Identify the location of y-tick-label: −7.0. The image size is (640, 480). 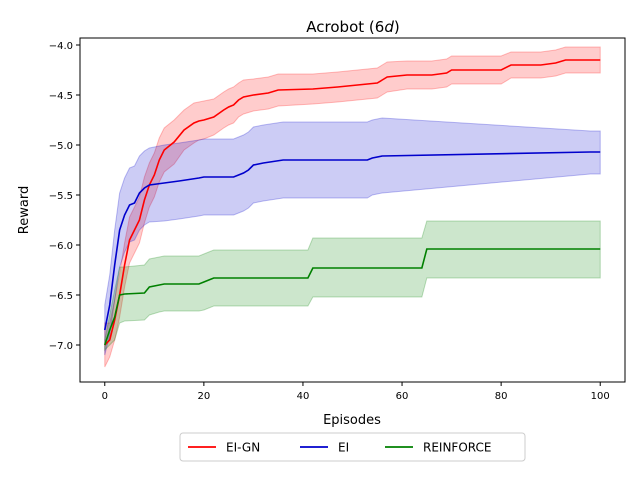
(61, 346).